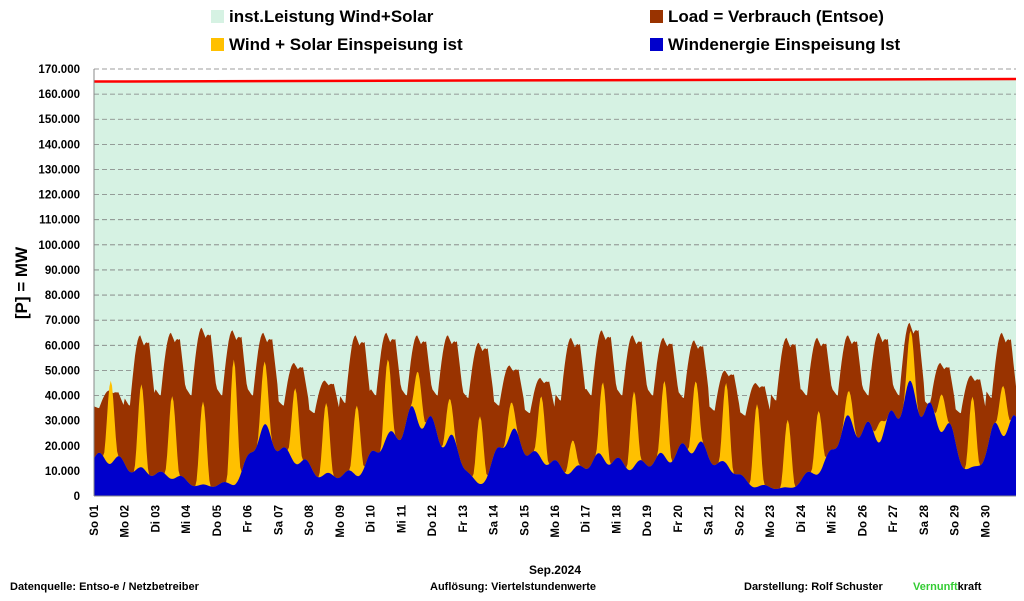 The image size is (1024, 601). What do you see at coordinates (187, 518) in the screenshot?
I see `x-tick-label: Mi 04` at bounding box center [187, 518].